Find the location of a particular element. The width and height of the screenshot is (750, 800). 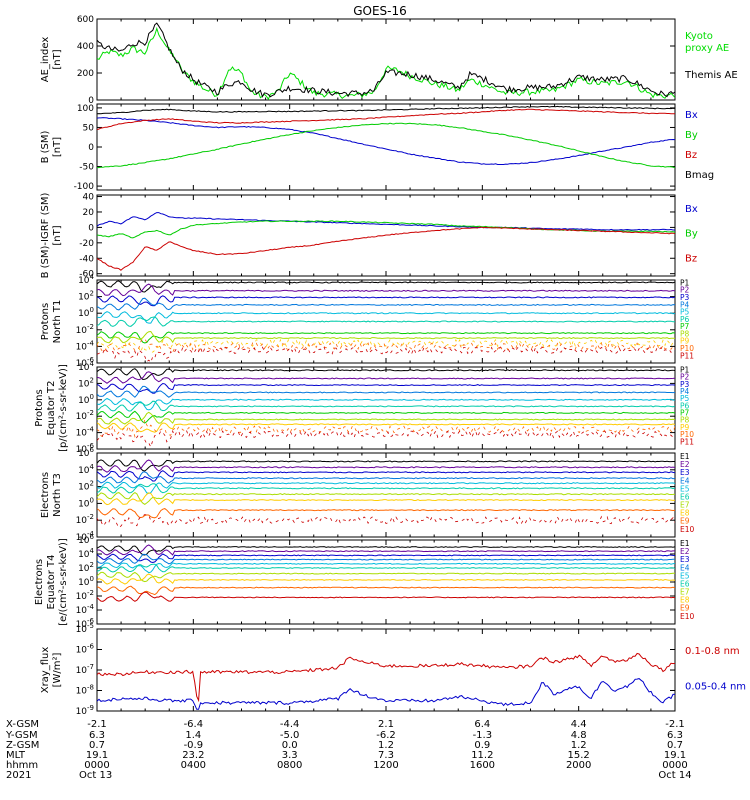

y-tick-label: 10⁻⁷ is located at coordinates (85, 669).